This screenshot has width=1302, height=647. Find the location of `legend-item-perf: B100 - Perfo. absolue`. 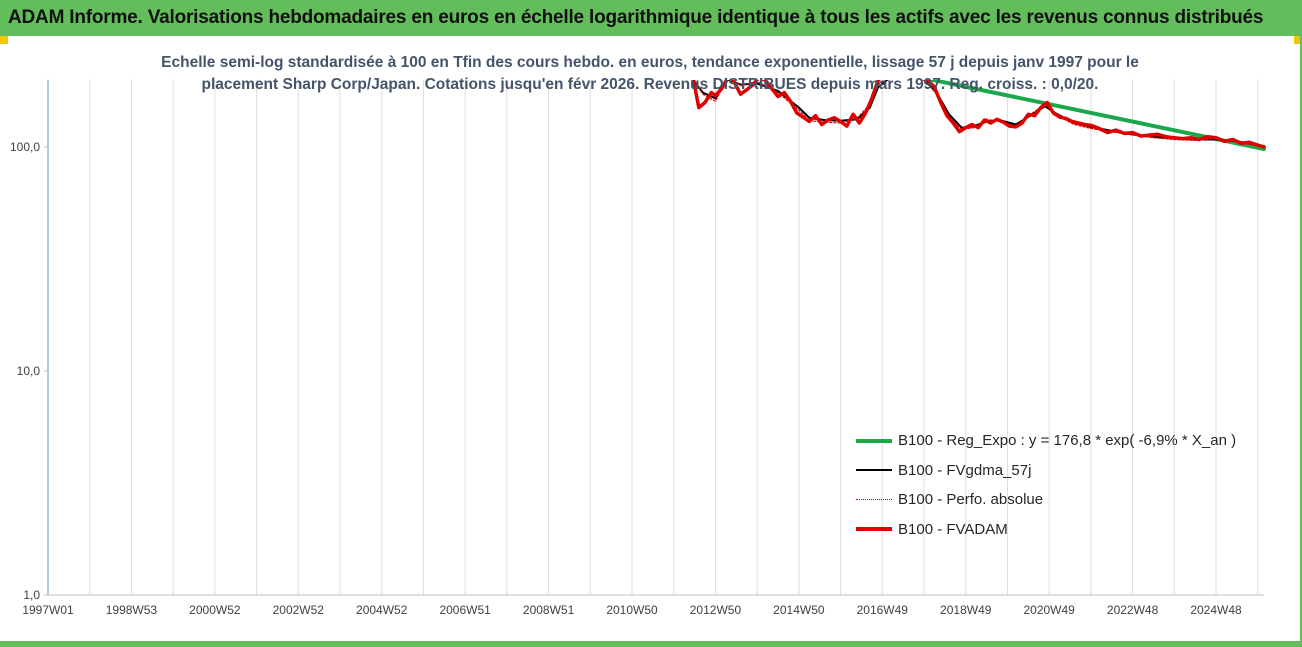

legend-item-perf: B100 - Perfo. absolue is located at coordinates (1046, 500).